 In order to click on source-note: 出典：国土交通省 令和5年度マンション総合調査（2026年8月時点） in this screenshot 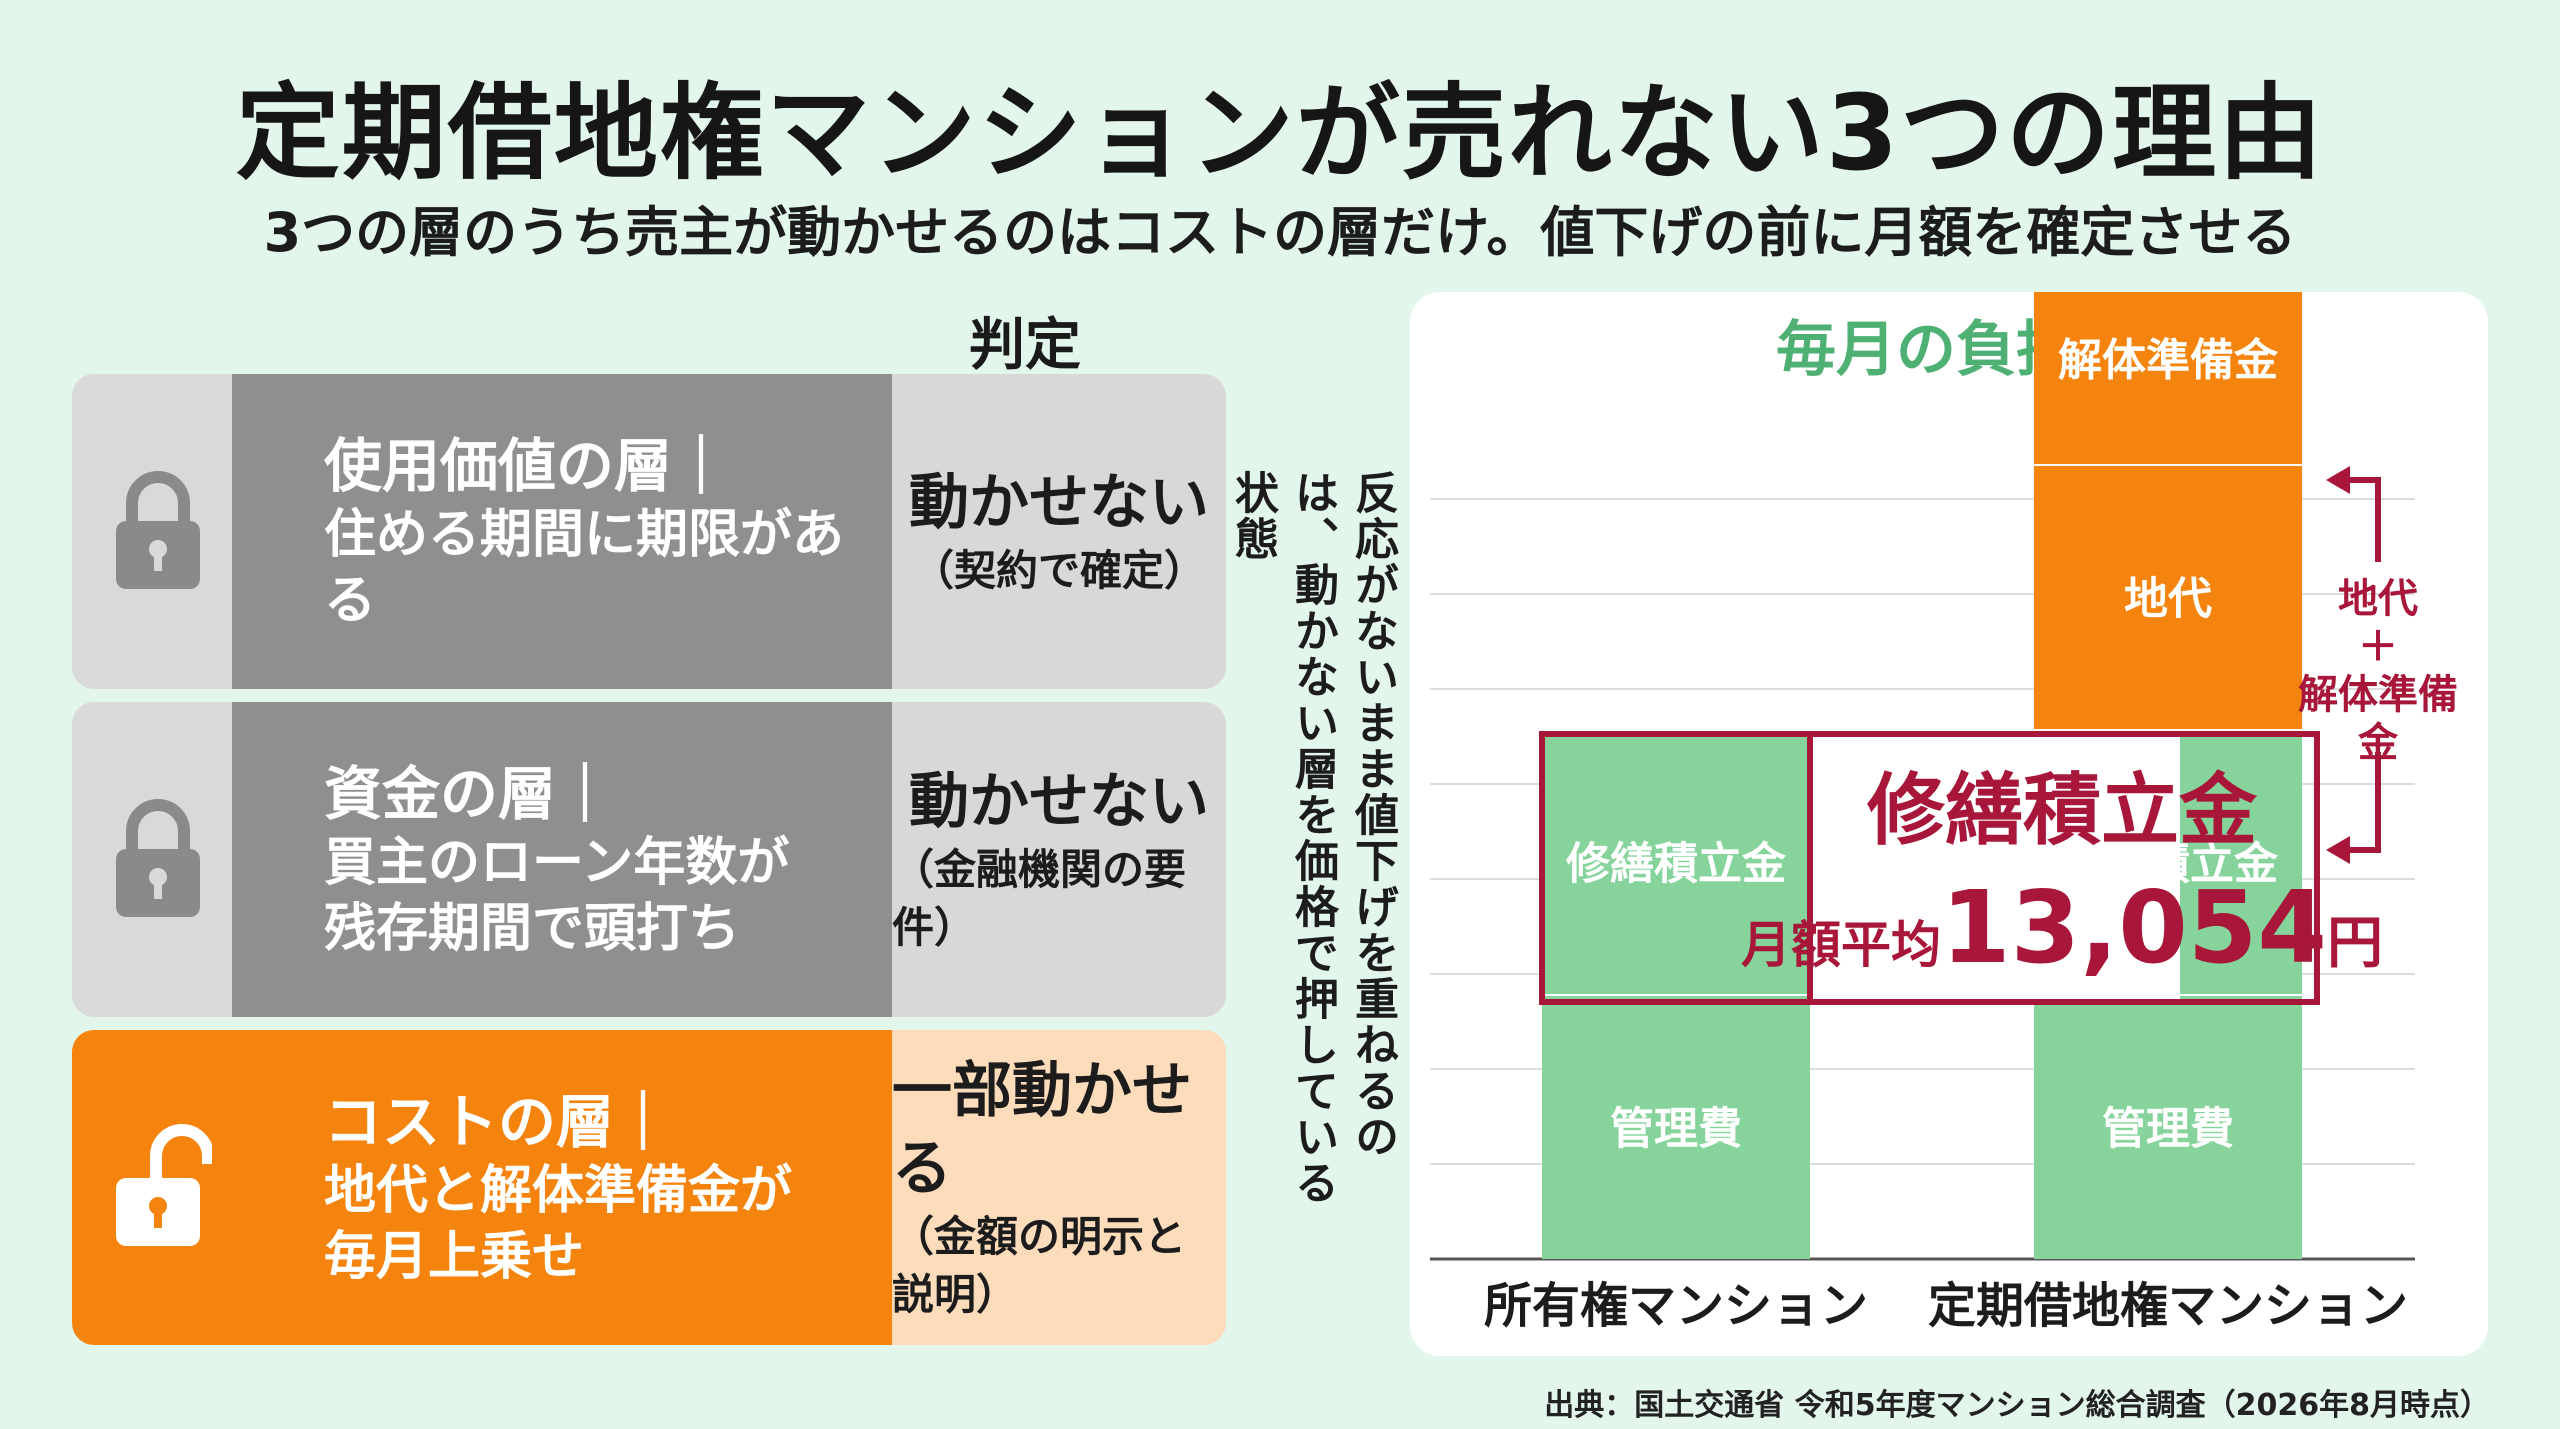, I will do `click(2017, 1405)`.